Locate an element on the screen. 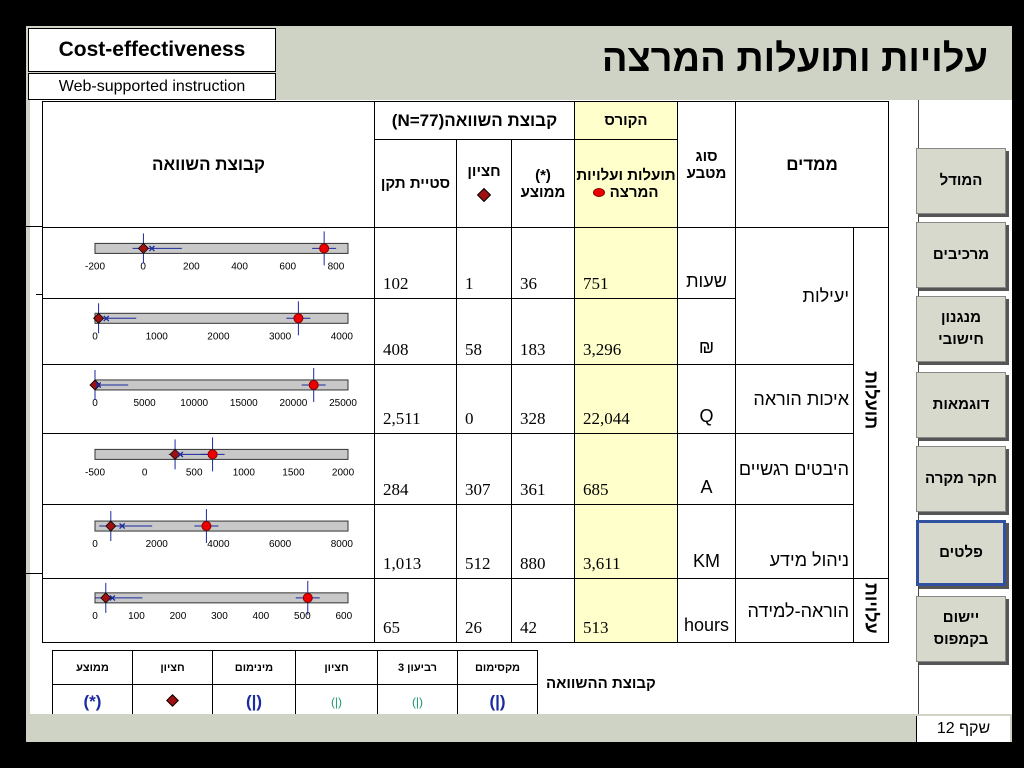 The width and height of the screenshot is (1024, 768). legend-label: קבוצת ההשוואה is located at coordinates (601, 683).